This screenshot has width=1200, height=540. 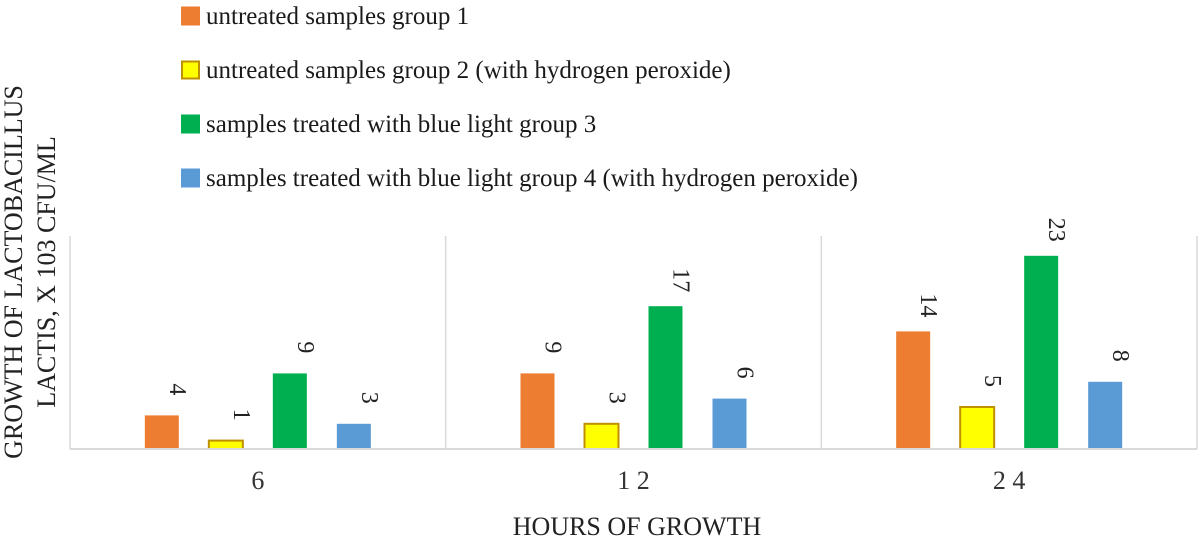 I want to click on x-axis-title: HOURS OF GROWTH, so click(x=637, y=526).